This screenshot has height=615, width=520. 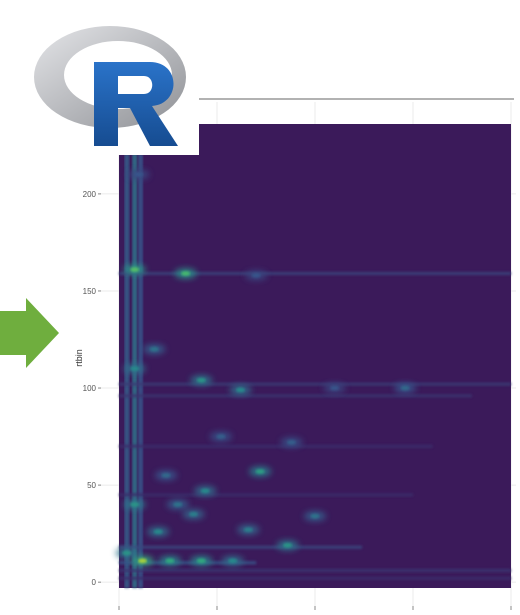 What do you see at coordinates (90, 291) in the screenshot?
I see `y-tick-label: 150` at bounding box center [90, 291].